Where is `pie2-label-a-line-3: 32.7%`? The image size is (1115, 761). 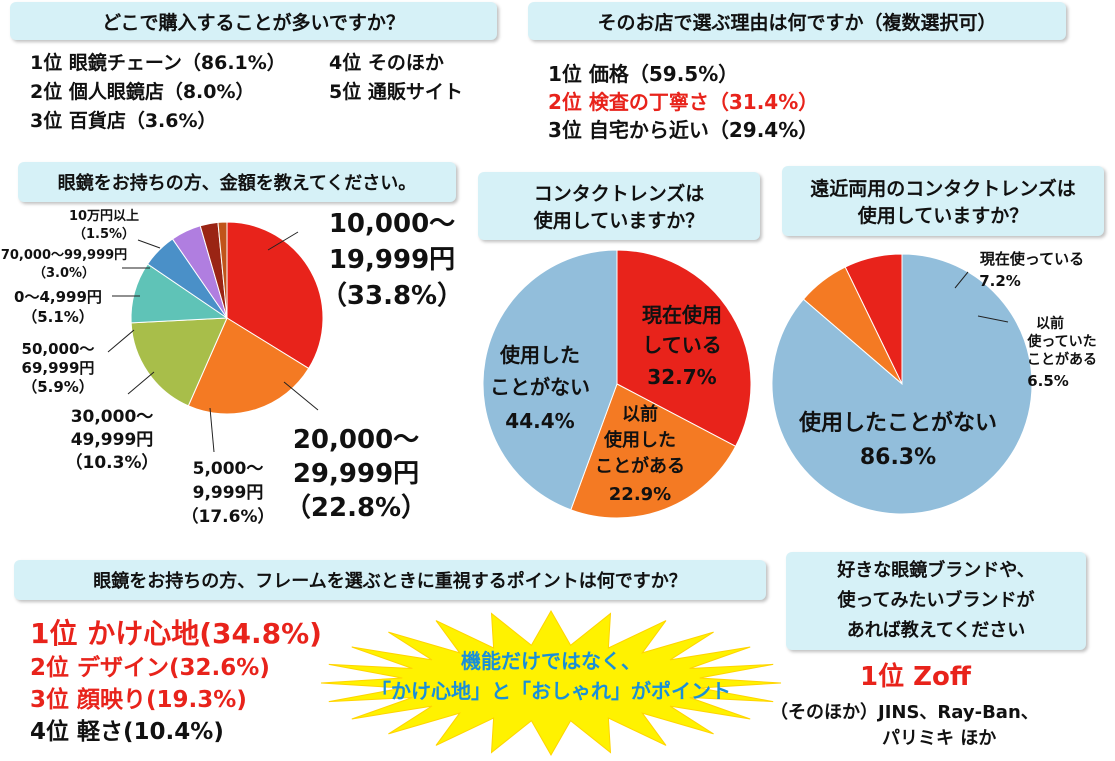 pie2-label-a-line-3: 32.7% is located at coordinates (681, 377).